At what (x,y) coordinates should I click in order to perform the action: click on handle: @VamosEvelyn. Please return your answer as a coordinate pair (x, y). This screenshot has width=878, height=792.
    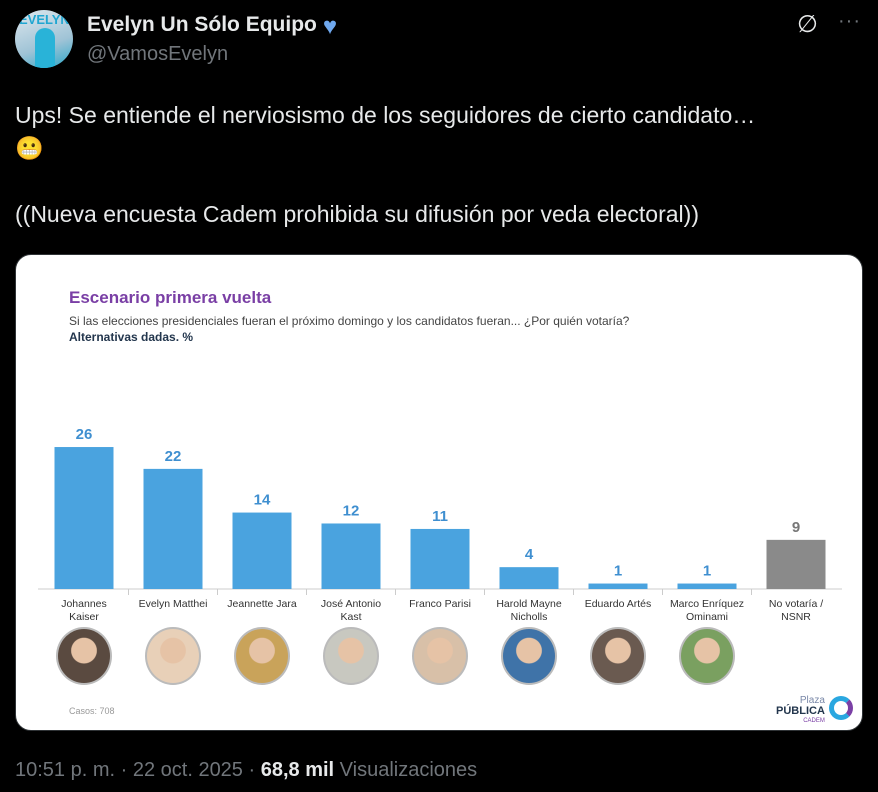
    Looking at the image, I should click on (158, 54).